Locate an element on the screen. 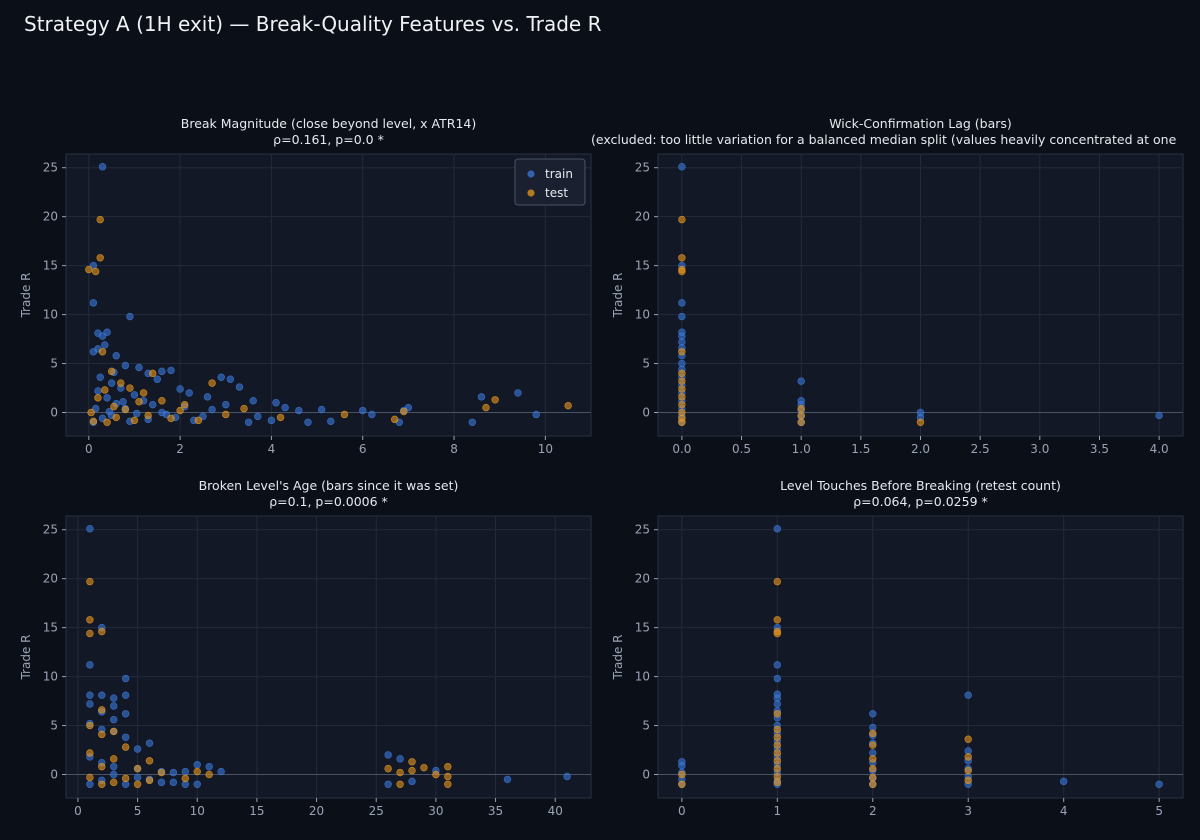 Image resolution: width=1200 pixels, height=840 pixels. x-tick-label: 2 is located at coordinates (180, 449).